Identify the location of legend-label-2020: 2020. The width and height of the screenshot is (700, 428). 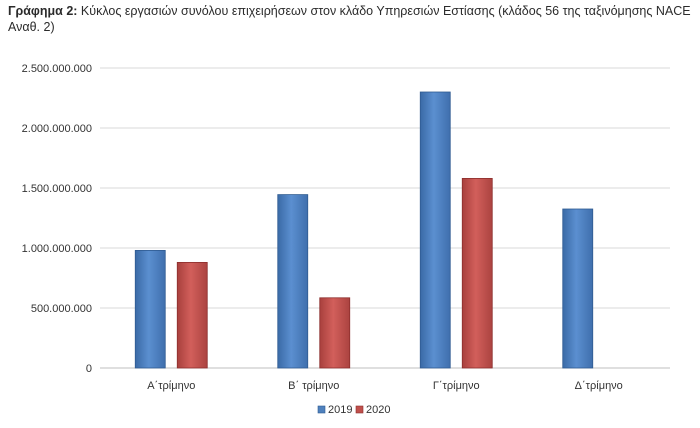
(378, 410).